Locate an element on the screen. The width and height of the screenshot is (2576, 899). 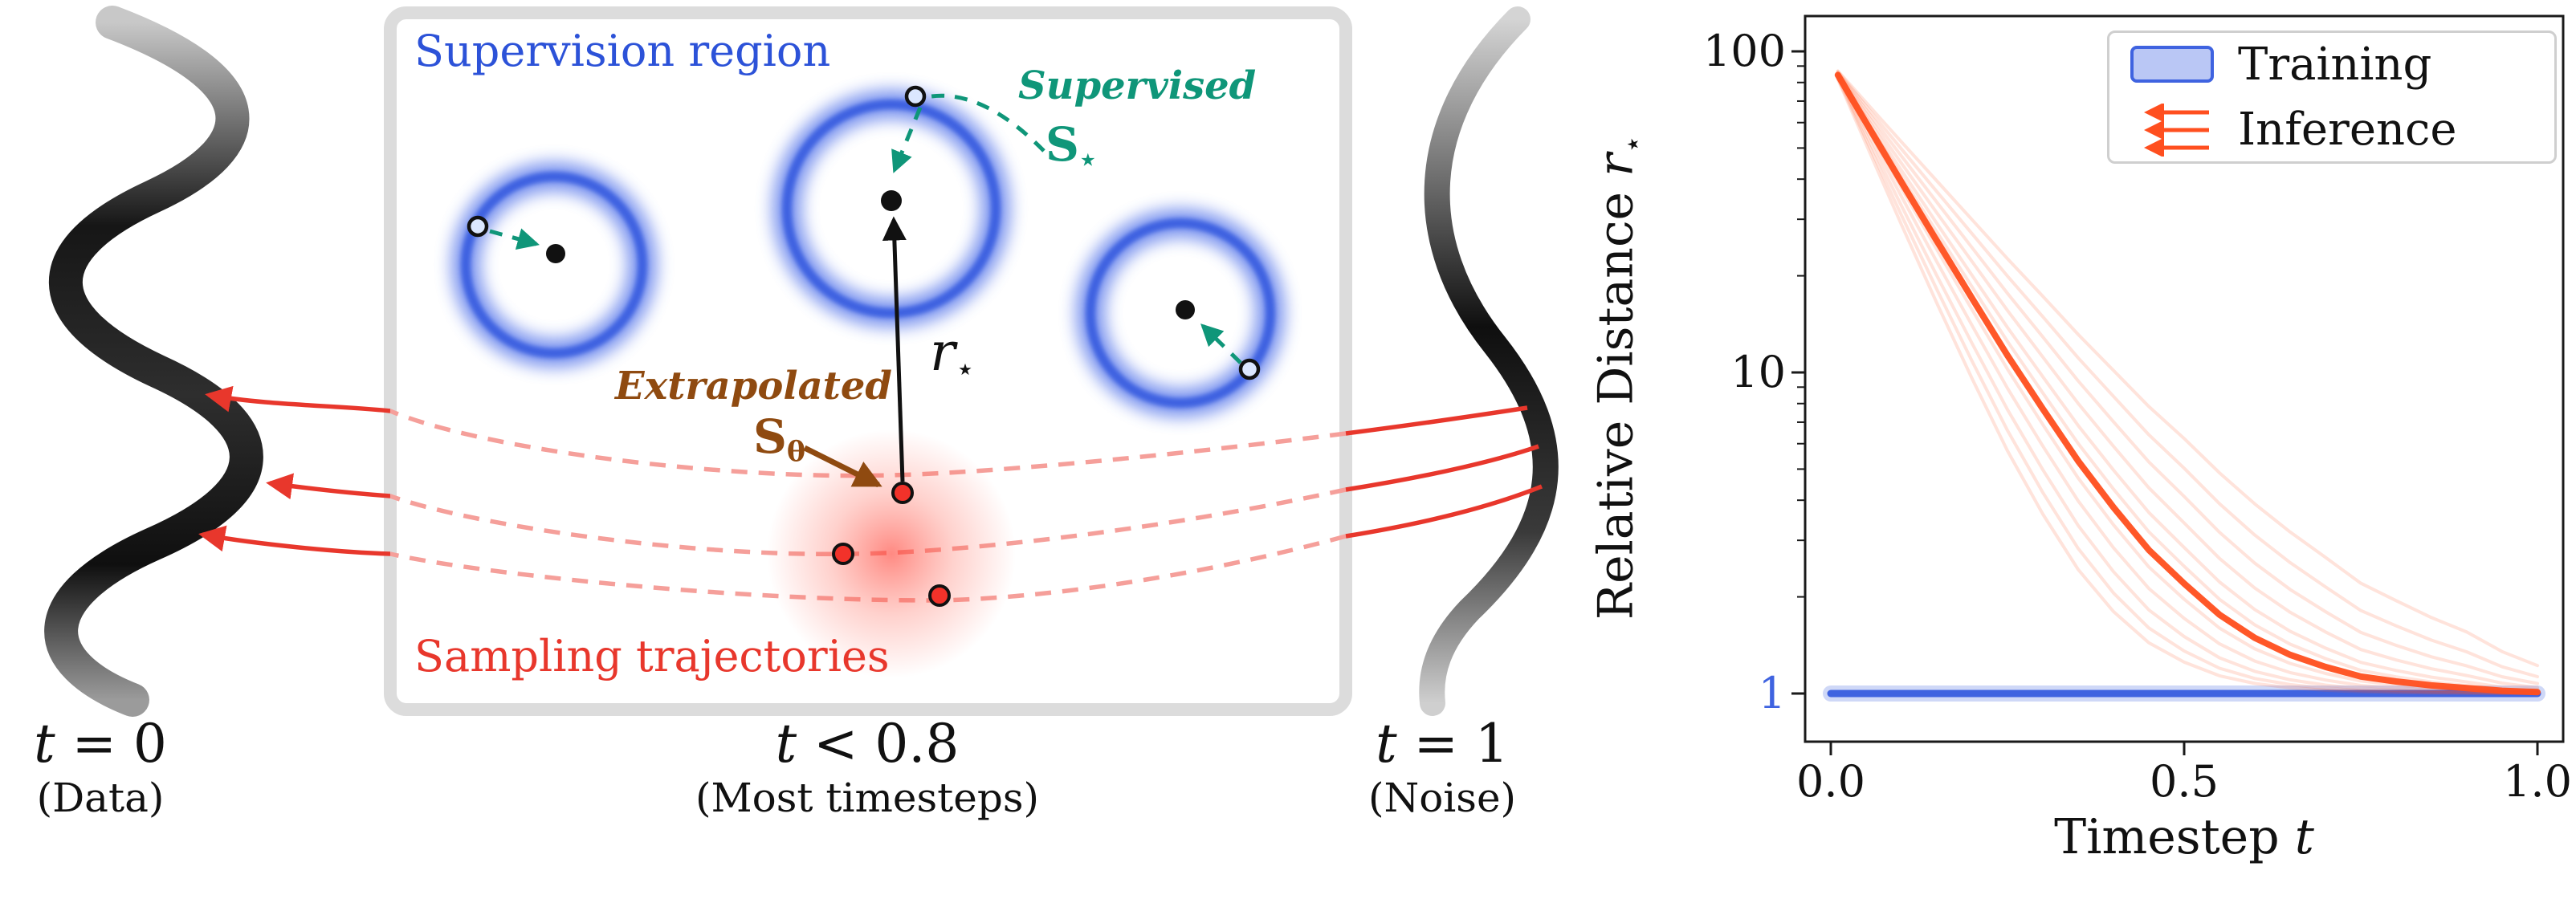
stage-data-desc: (Data) is located at coordinates (100, 798).